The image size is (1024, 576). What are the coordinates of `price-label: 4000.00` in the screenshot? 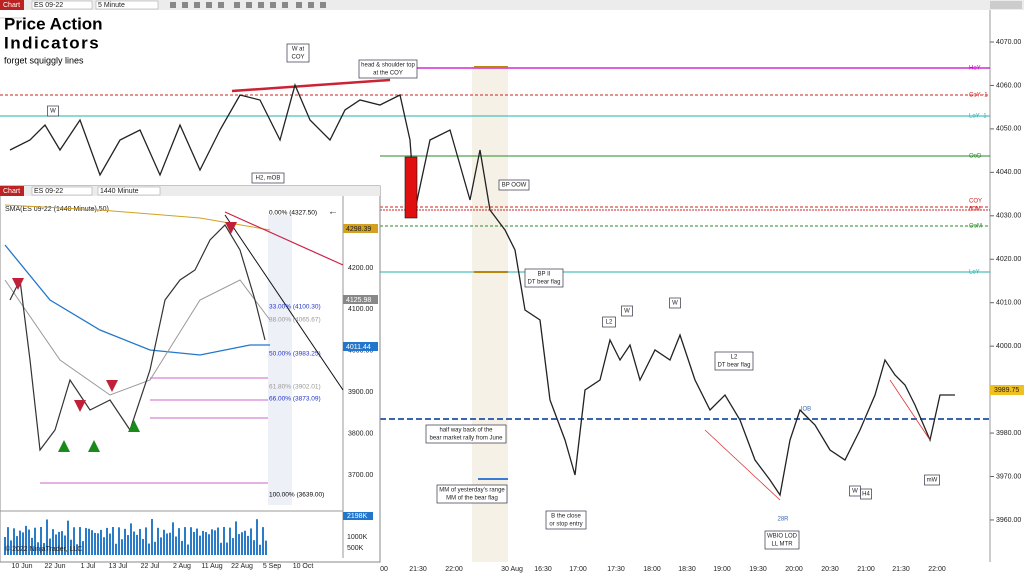 It's located at (1008, 346).